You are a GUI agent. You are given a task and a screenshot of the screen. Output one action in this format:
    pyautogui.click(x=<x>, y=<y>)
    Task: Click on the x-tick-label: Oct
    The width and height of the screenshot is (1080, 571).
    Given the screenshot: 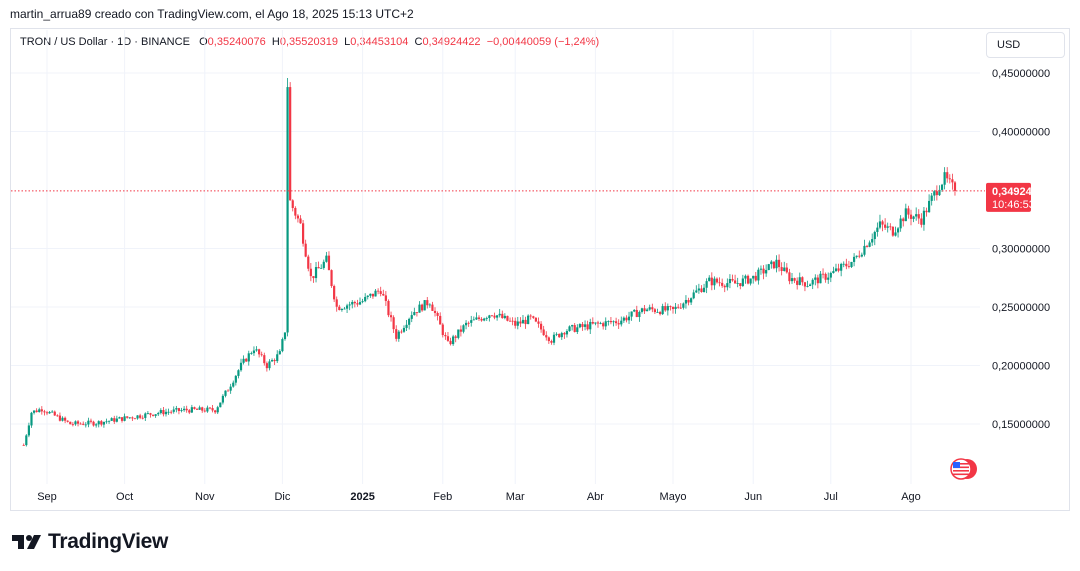 What is the action you would take?
    pyautogui.click(x=124, y=497)
    